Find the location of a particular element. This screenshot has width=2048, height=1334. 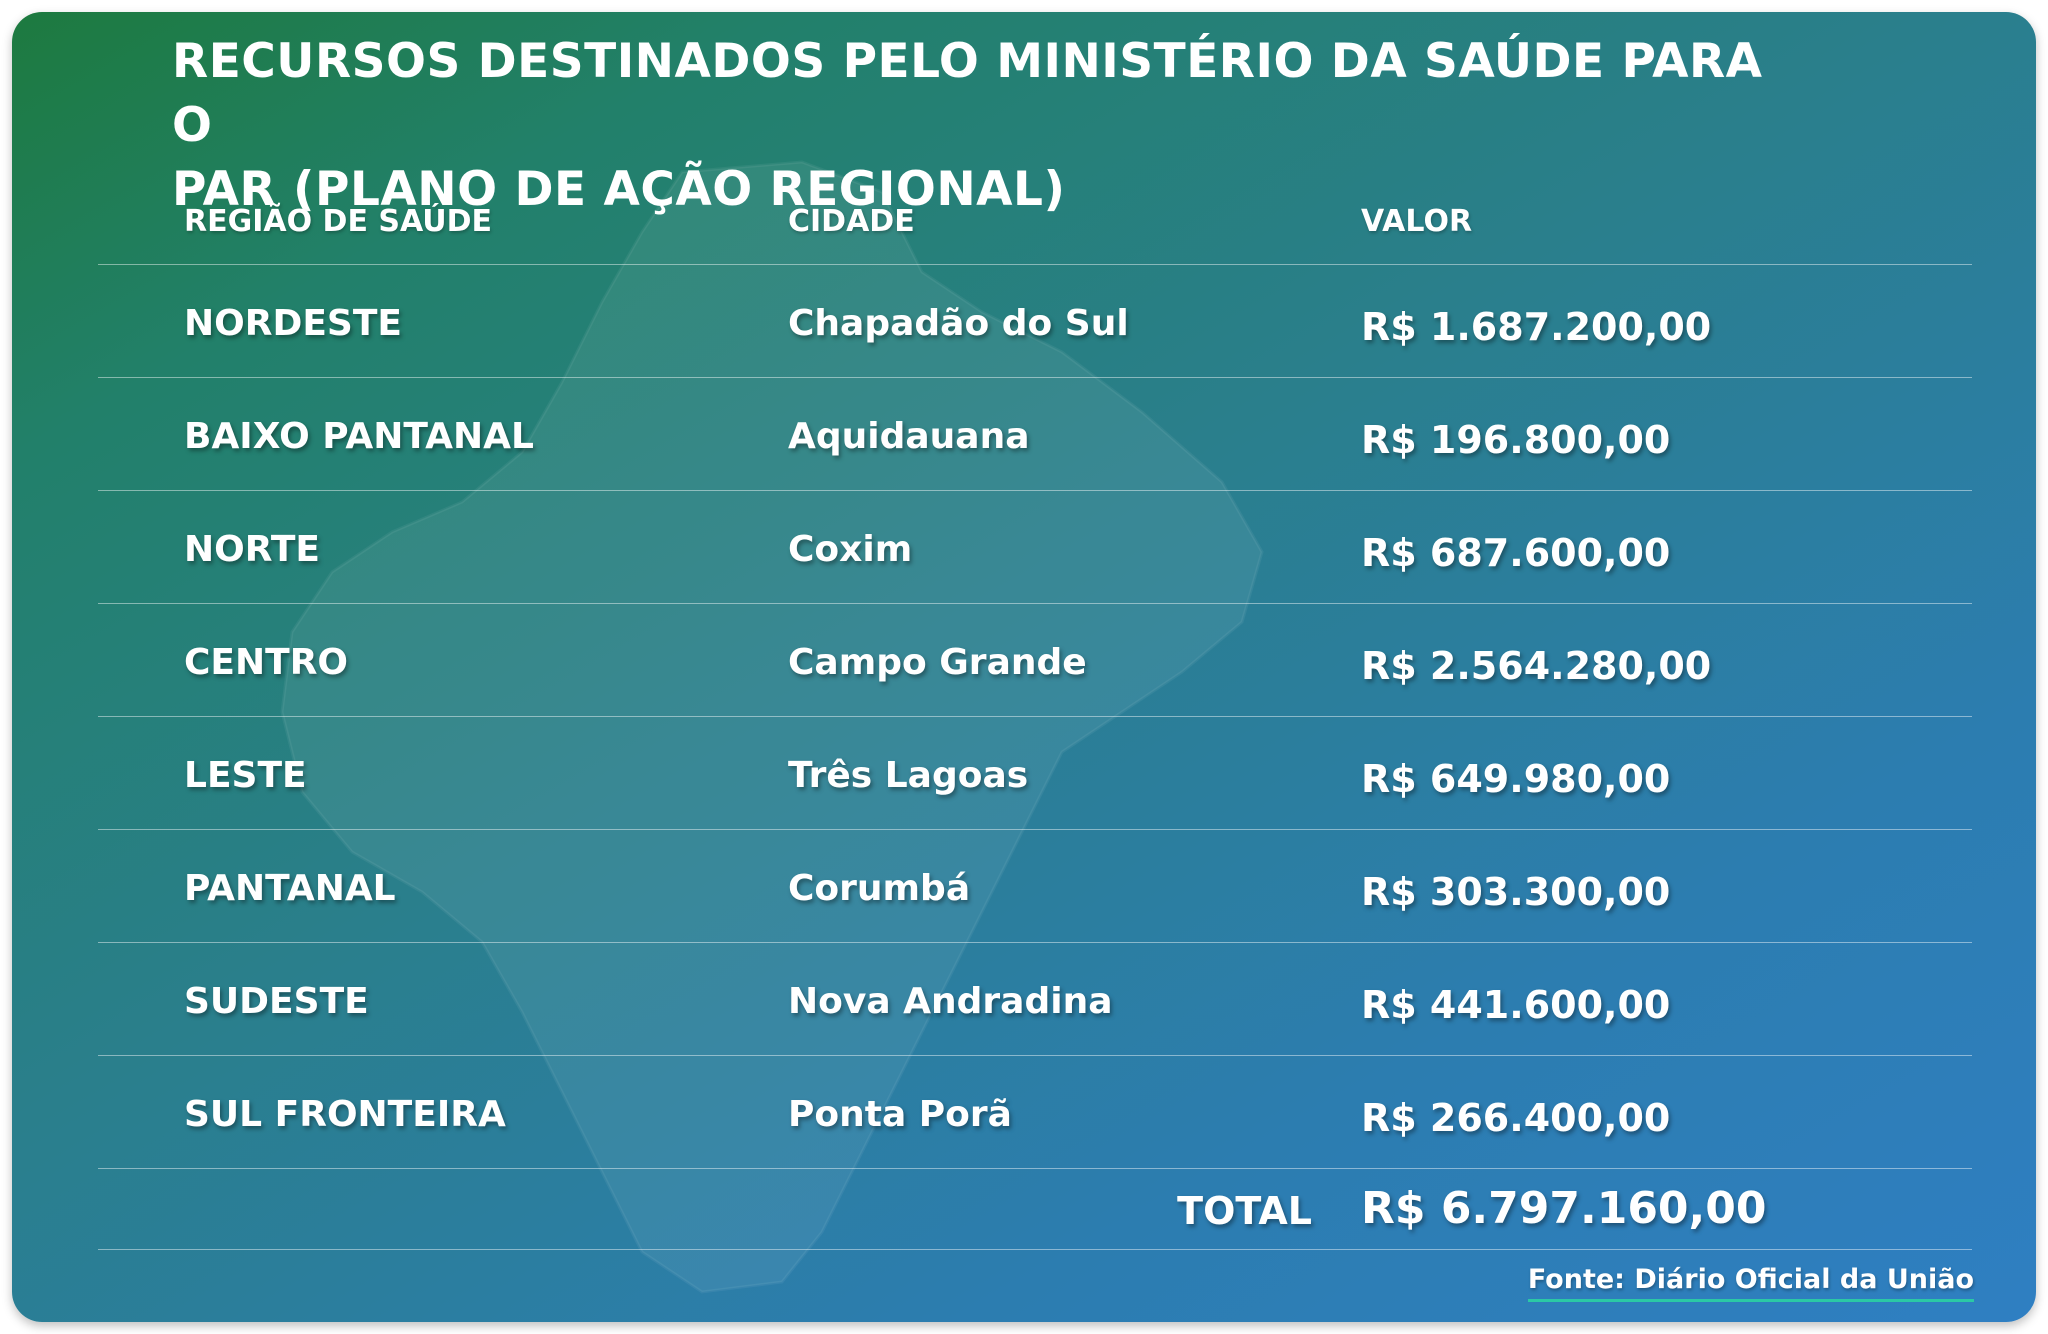

table-row: PANTANAL Corumbá R$ 303.300,00 is located at coordinates (1035, 886).